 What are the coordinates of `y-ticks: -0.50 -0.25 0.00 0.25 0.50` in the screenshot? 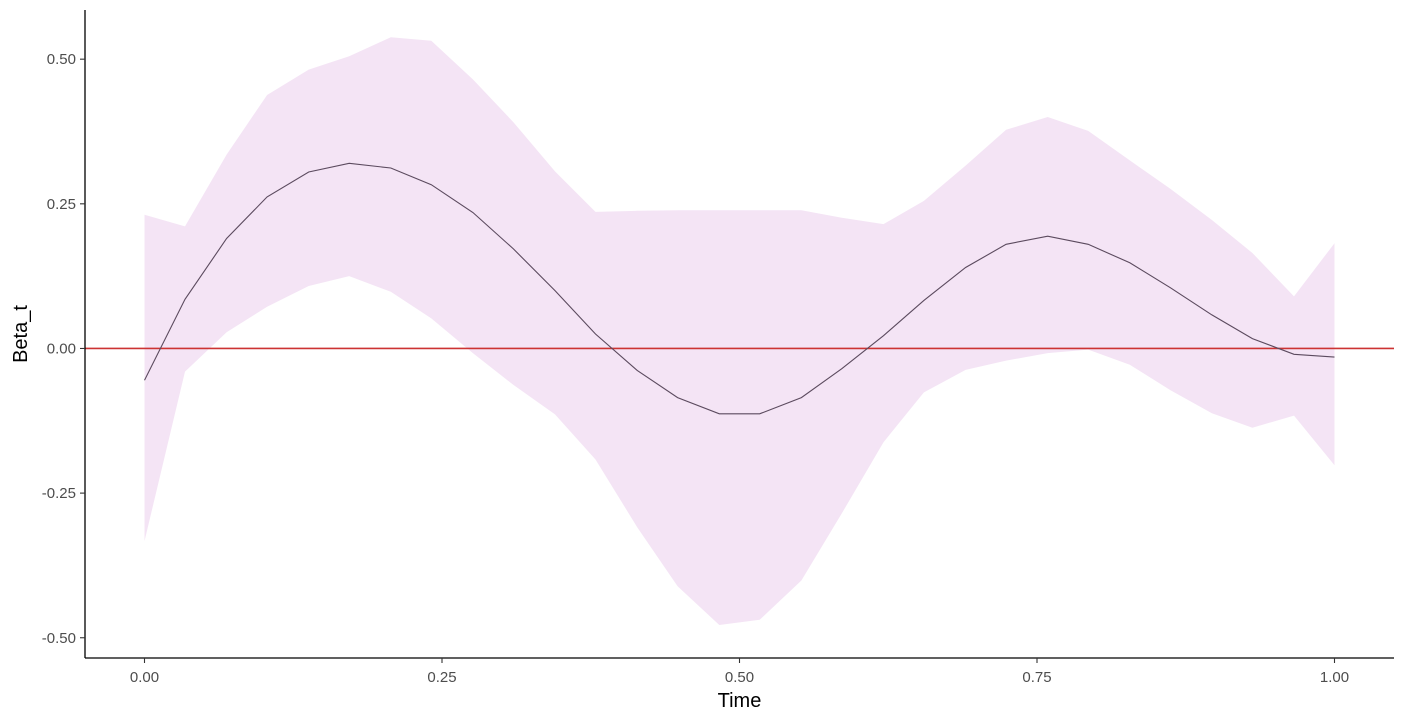 It's located at (63, 349).